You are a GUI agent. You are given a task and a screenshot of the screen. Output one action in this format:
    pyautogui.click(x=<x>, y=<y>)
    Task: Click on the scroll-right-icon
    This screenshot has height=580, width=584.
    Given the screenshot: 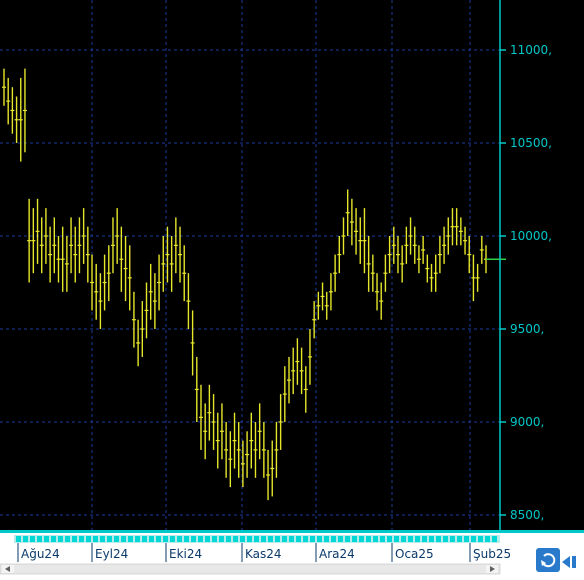 What is the action you would take?
    pyautogui.click(x=492, y=569)
    